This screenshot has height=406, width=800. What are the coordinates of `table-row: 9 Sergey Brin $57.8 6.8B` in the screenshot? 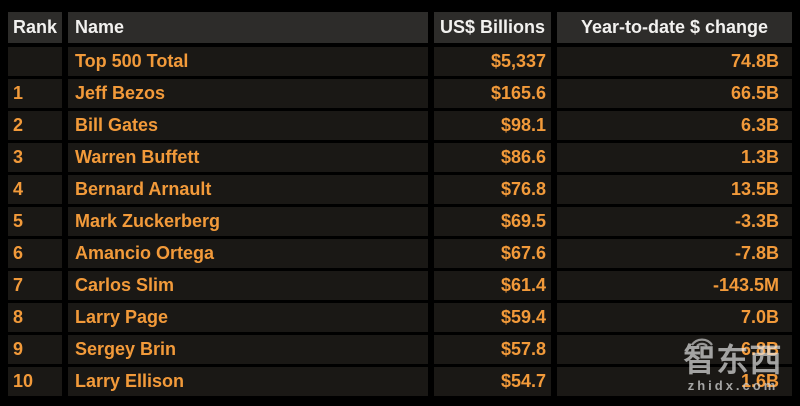 It's located at (400, 349).